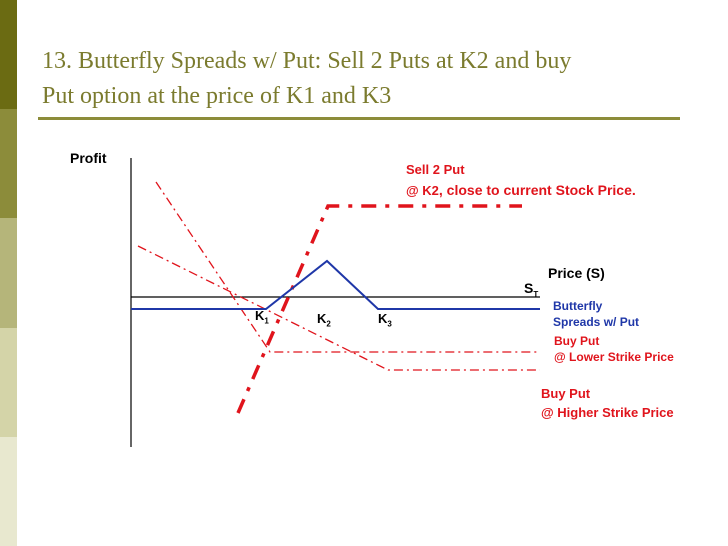 This screenshot has width=728, height=546. What do you see at coordinates (389, 324) in the screenshot?
I see `k3-sub: 3` at bounding box center [389, 324].